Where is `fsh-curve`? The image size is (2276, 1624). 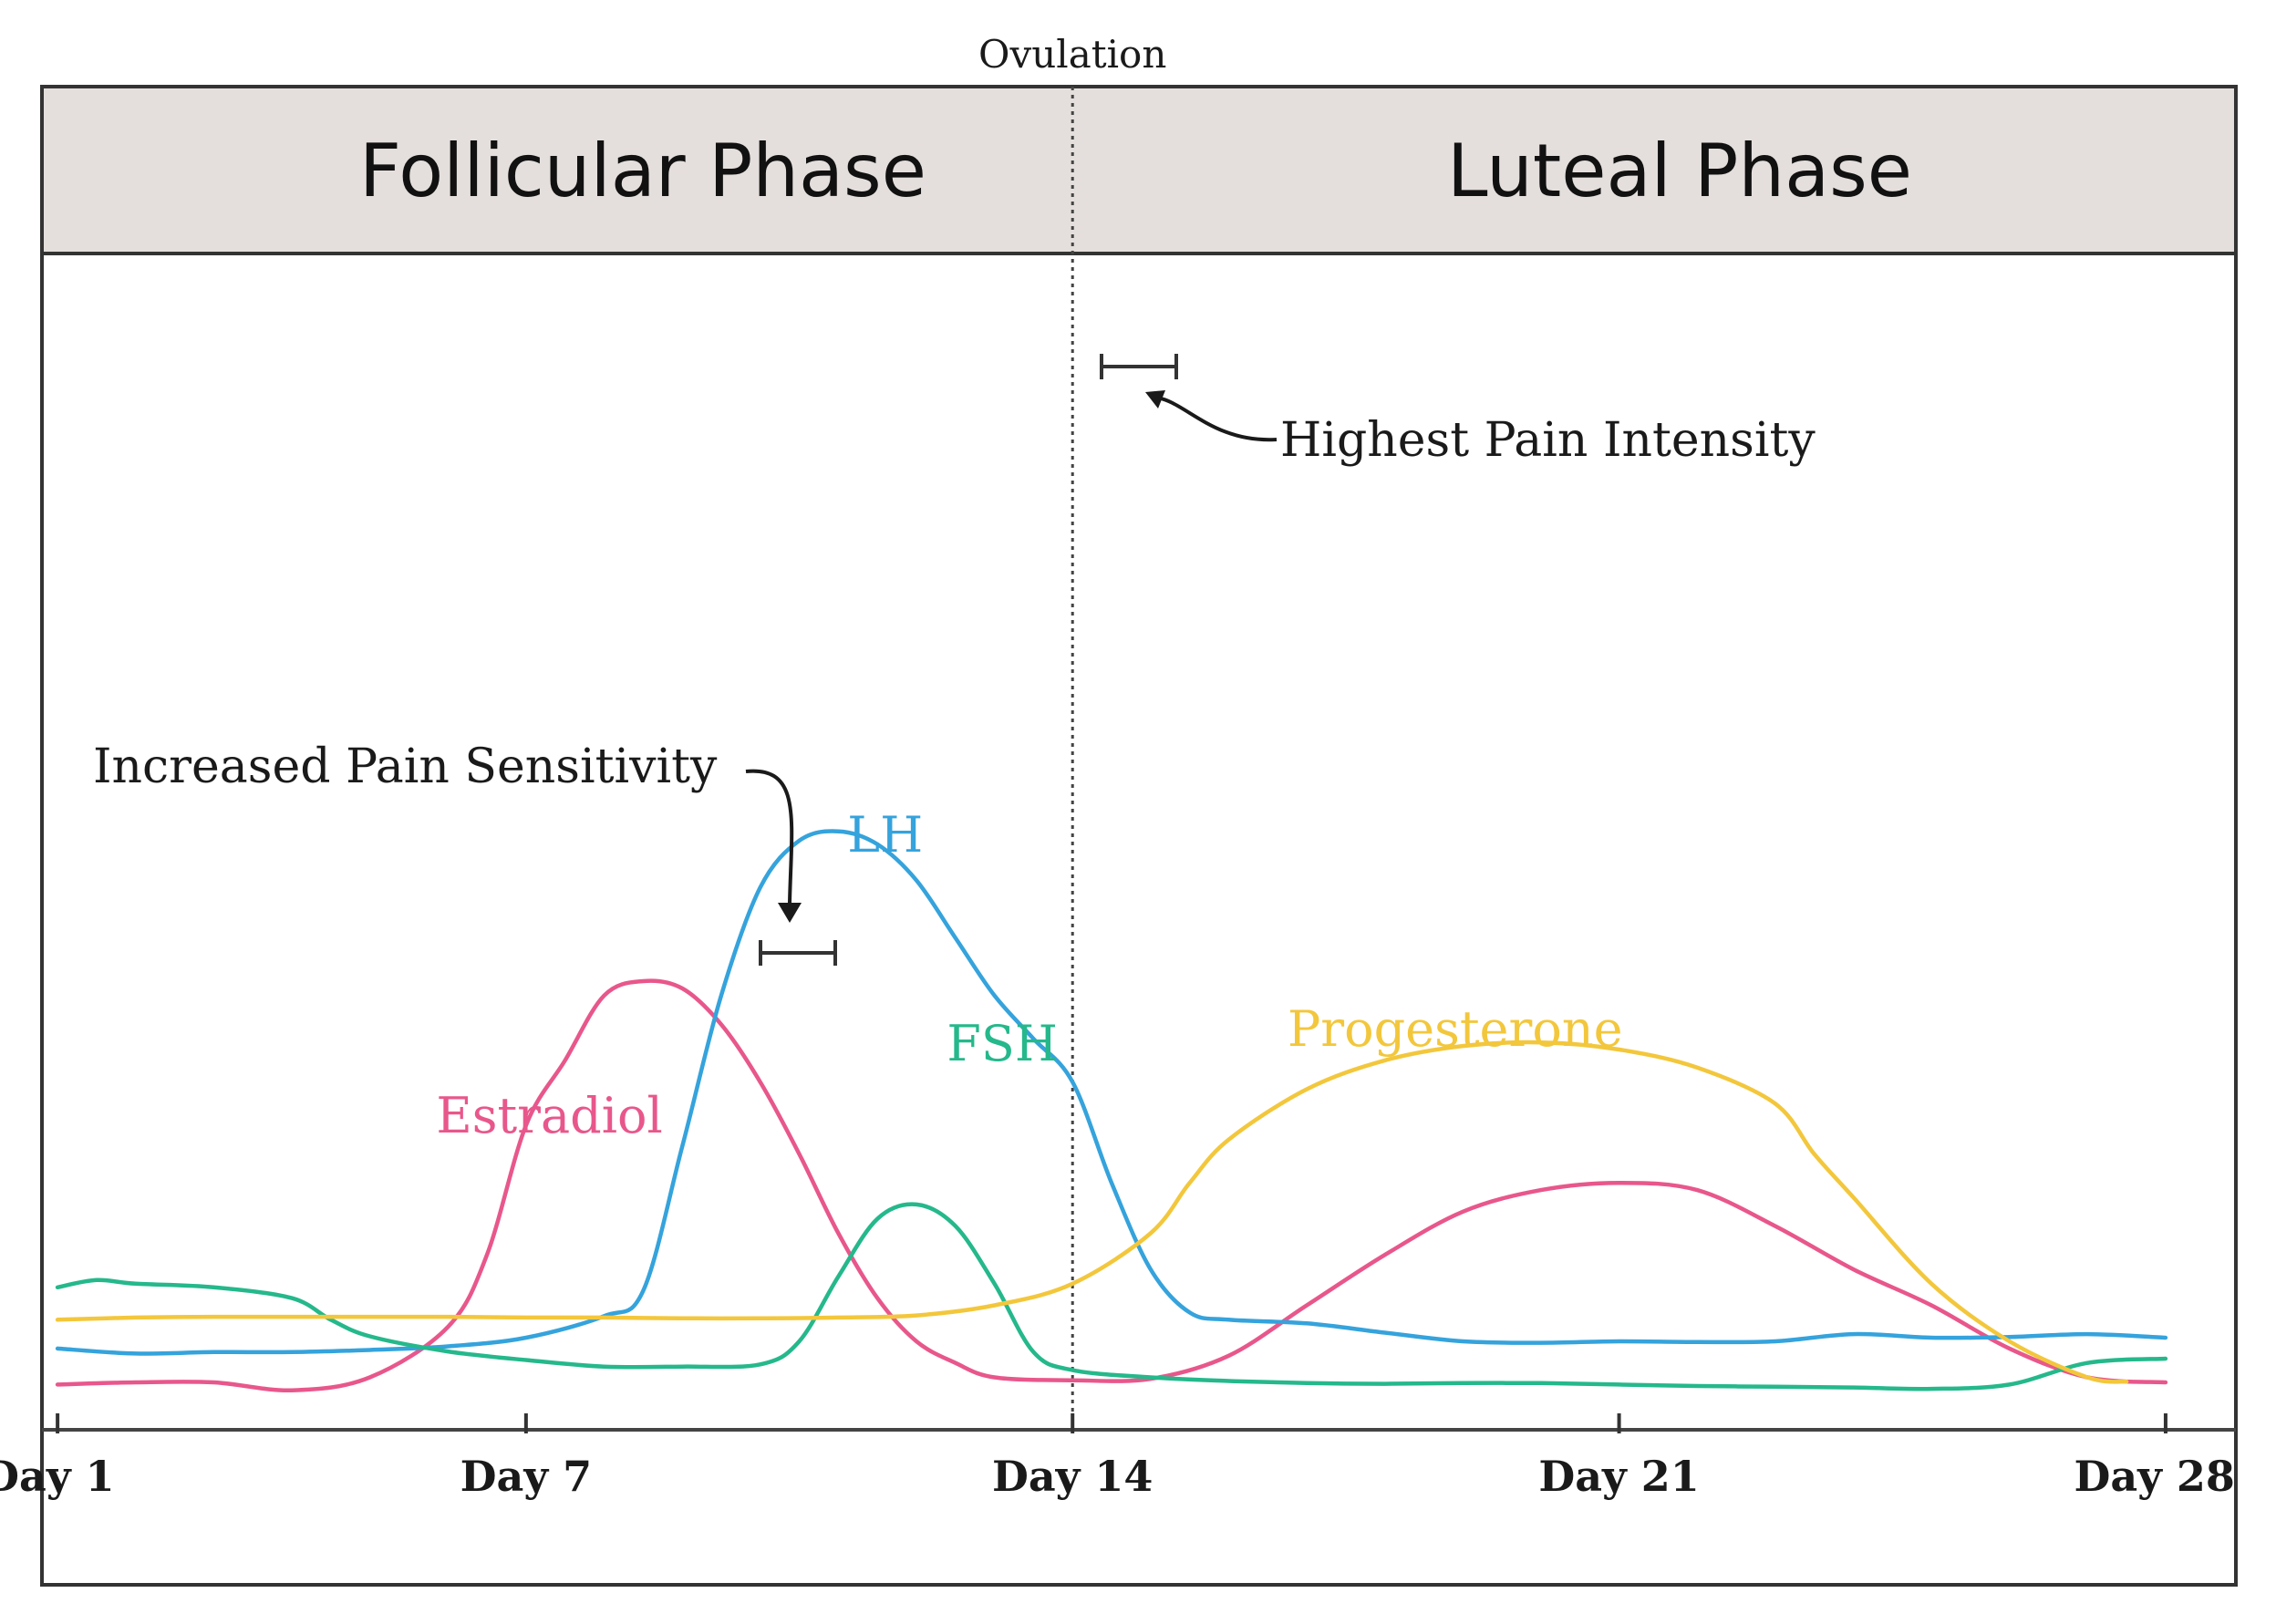
fsh-curve is located at coordinates (1111, 1297).